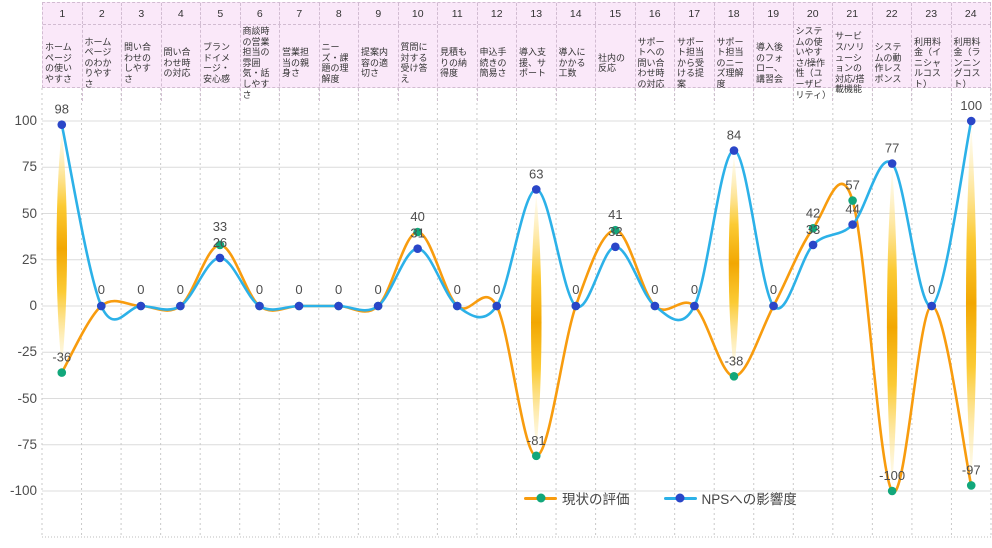  I want to click on value-label: 57, so click(852, 185).